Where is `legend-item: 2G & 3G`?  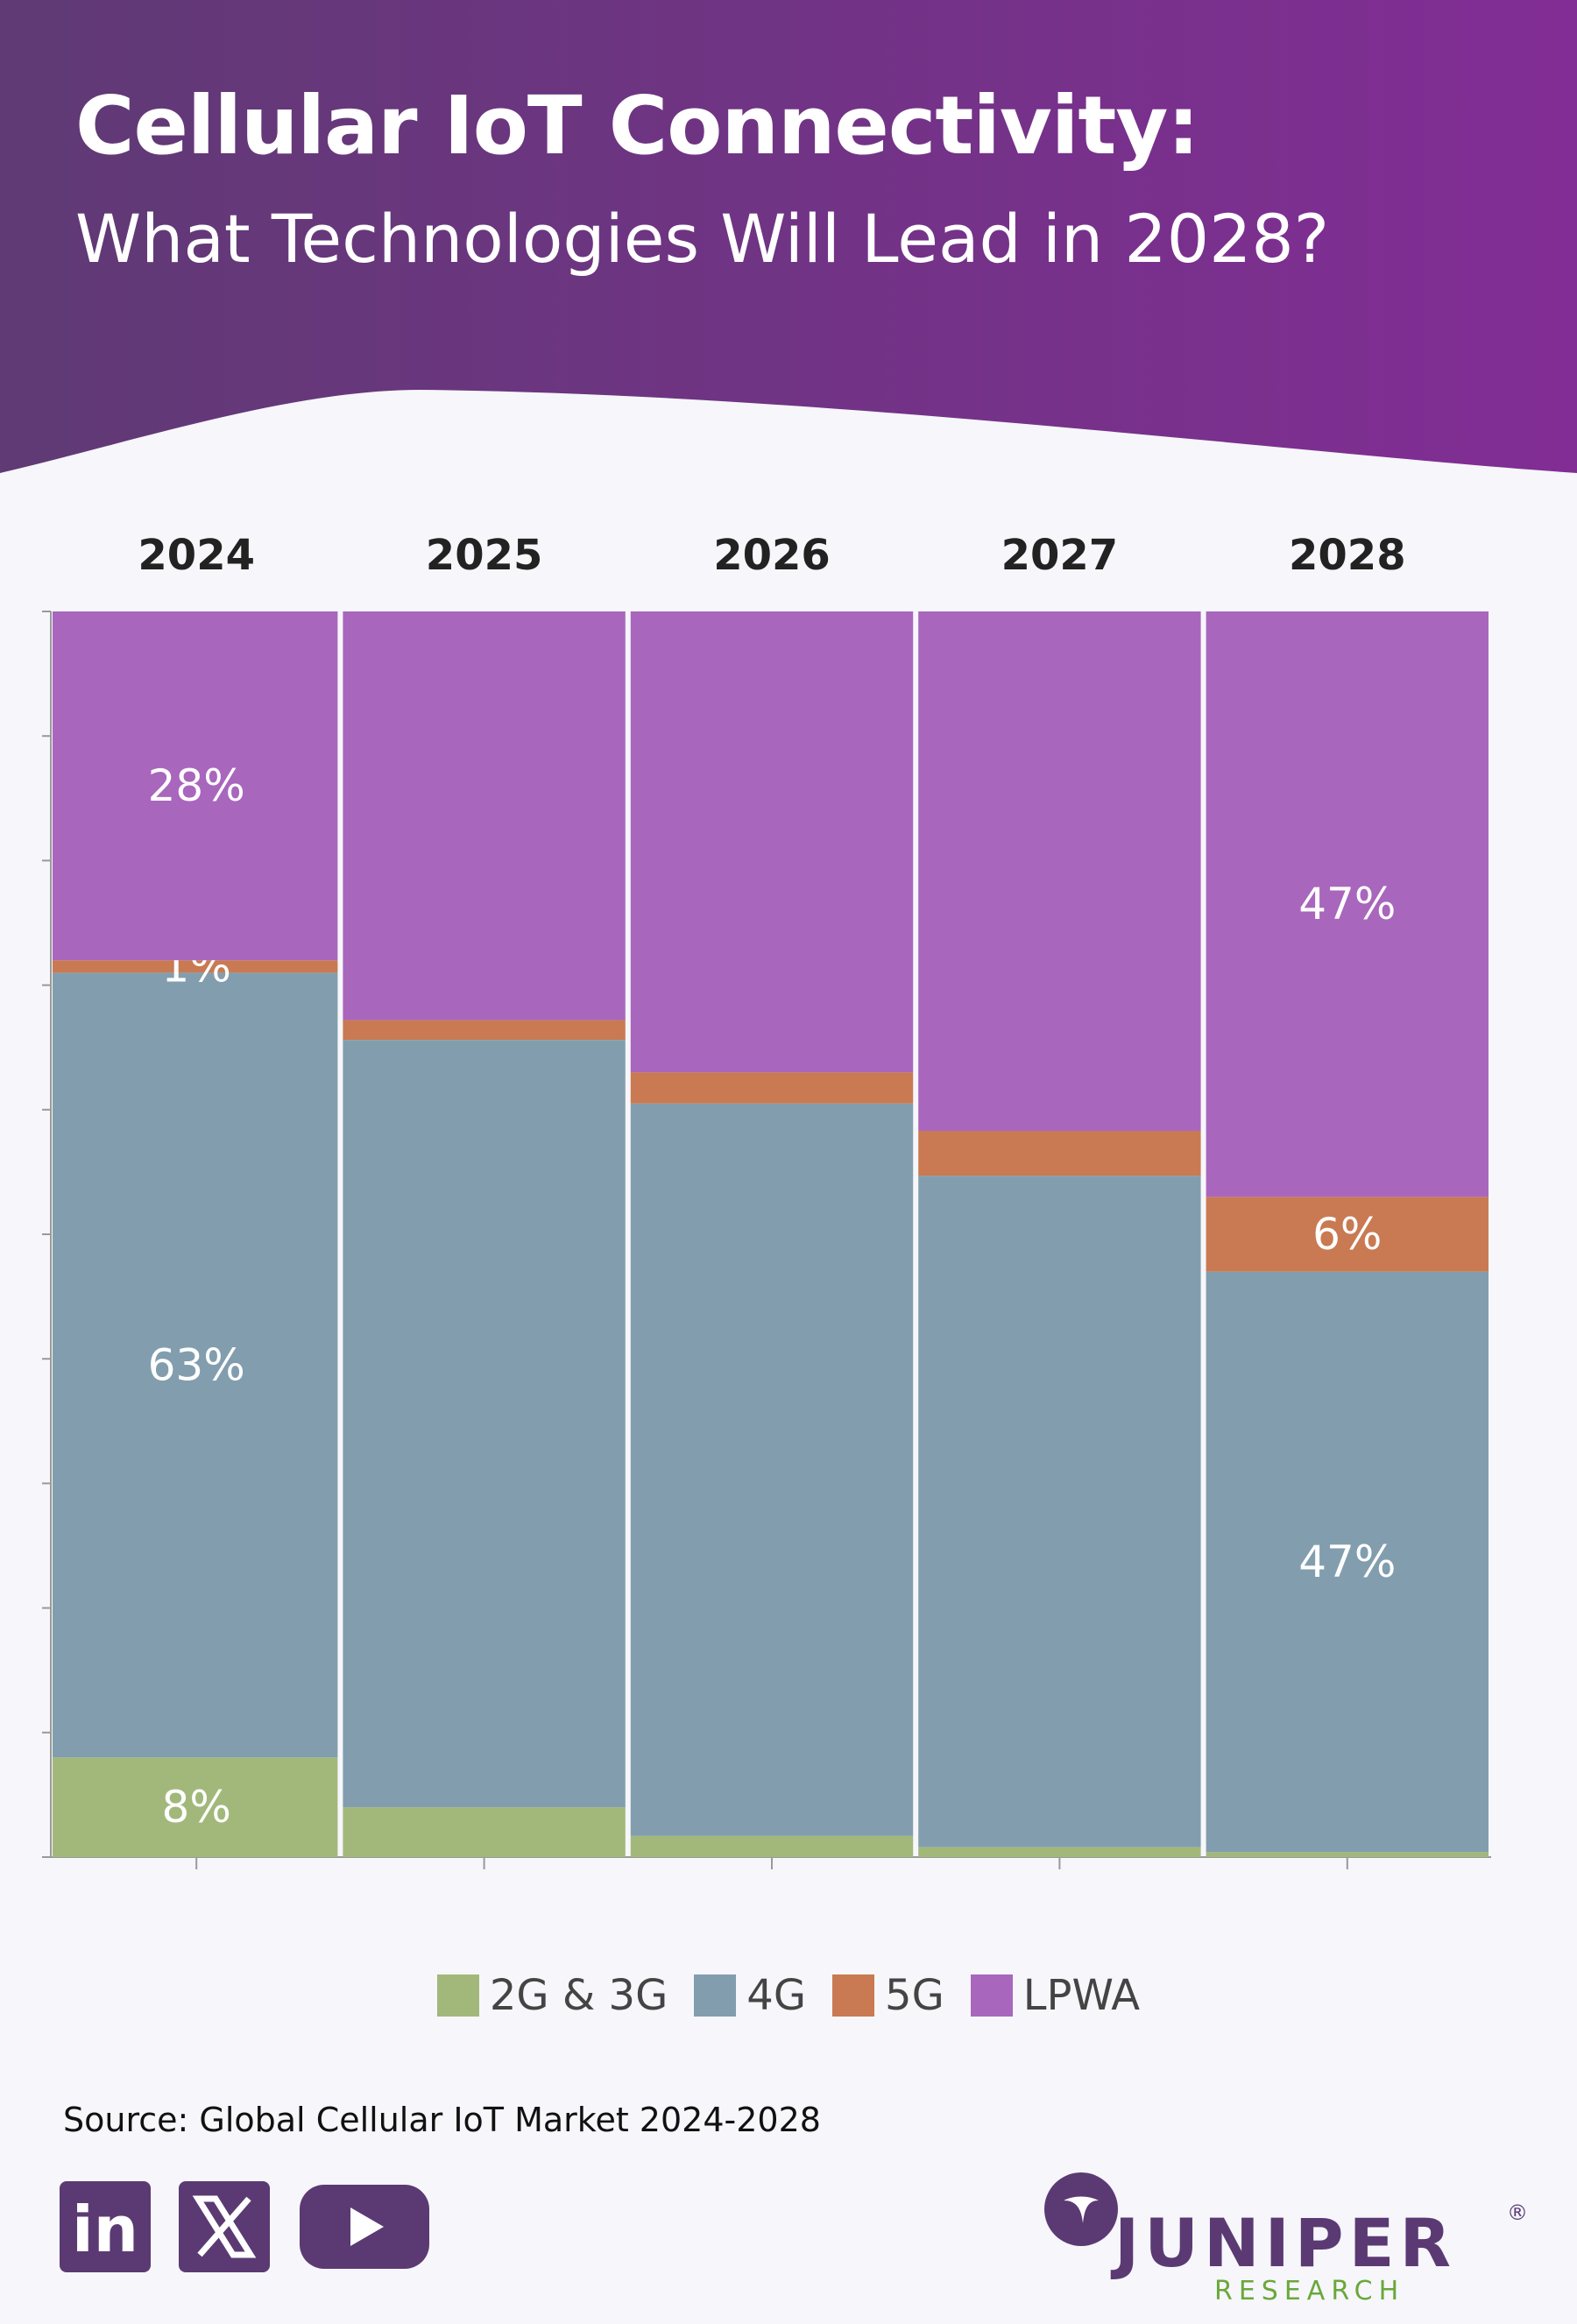 legend-item: 2G & 3G is located at coordinates (552, 1995).